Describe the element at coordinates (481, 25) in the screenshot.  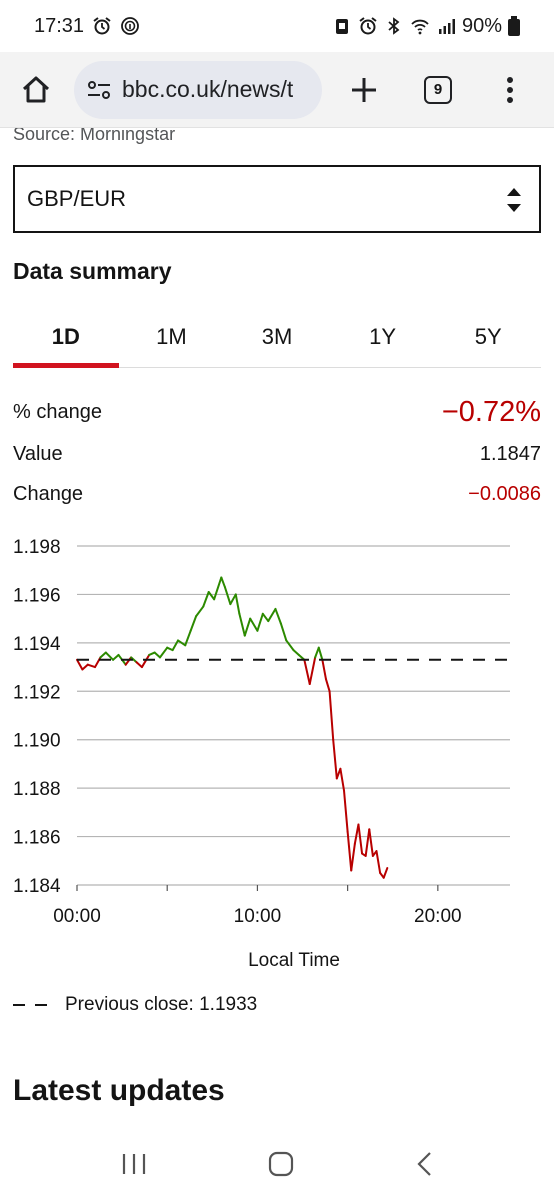
I see `battery-percent: 90%` at that location.